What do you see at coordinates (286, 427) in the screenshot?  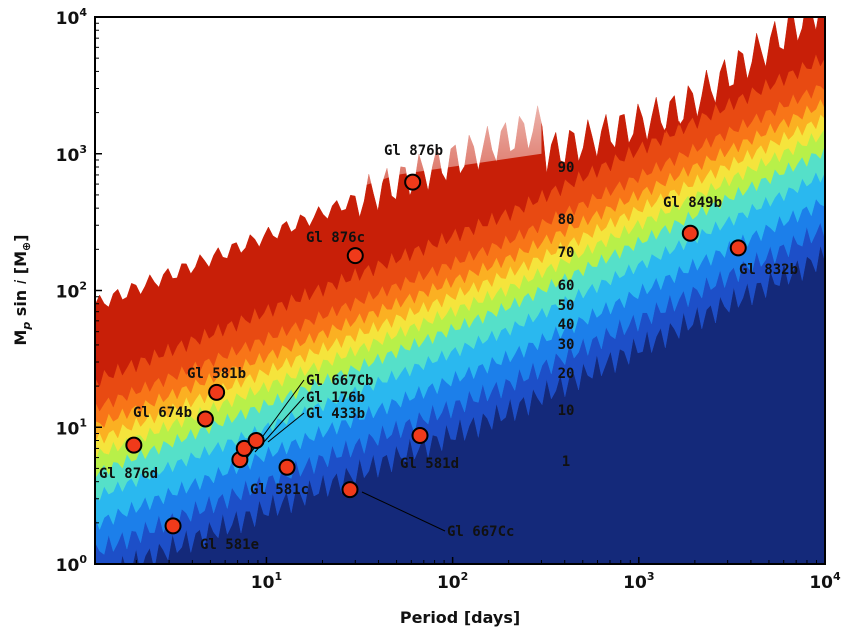 I see `leader-gl-433b` at bounding box center [286, 427].